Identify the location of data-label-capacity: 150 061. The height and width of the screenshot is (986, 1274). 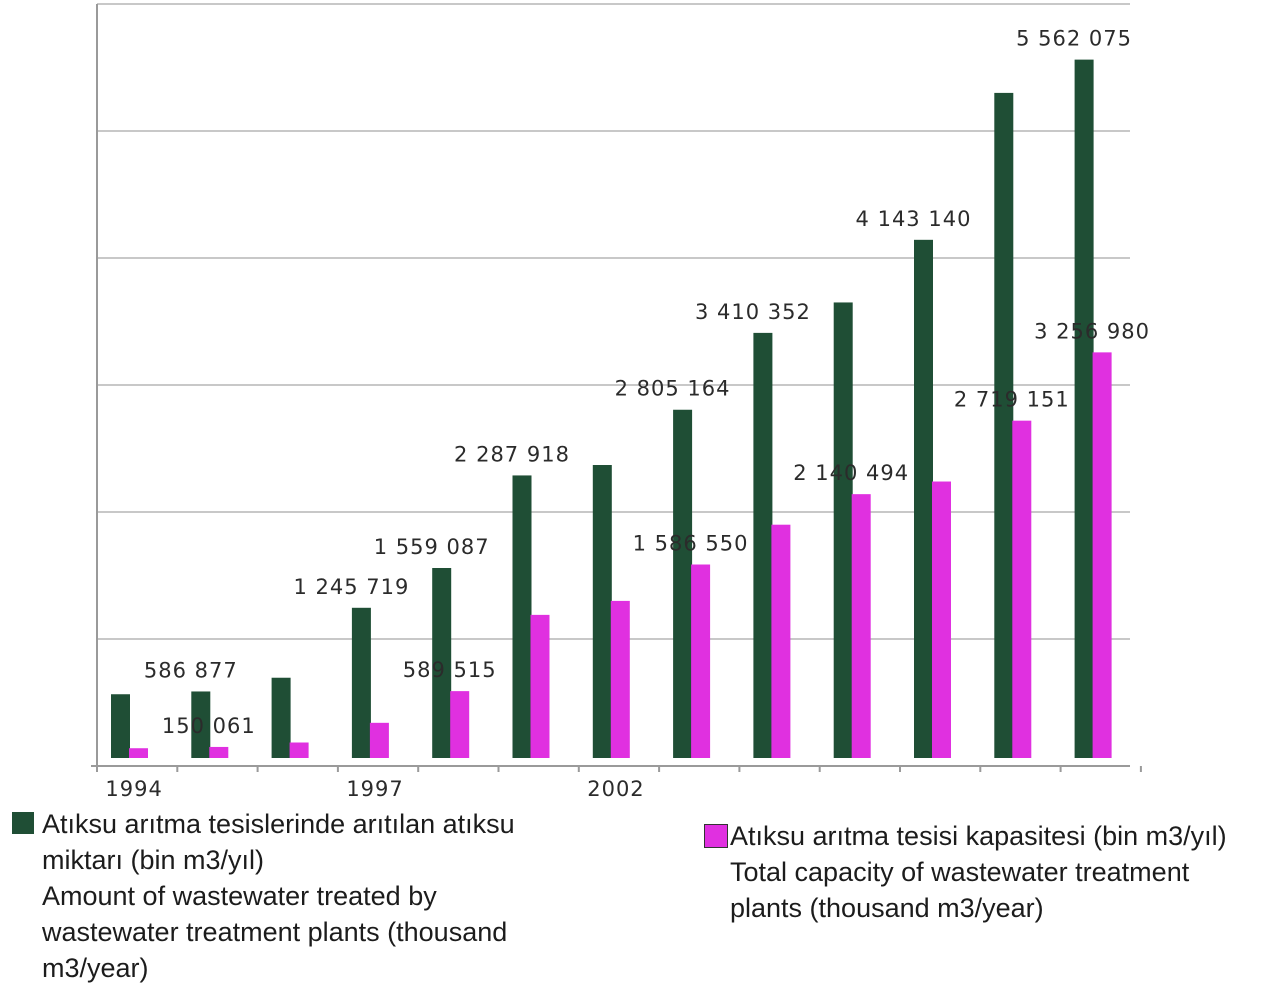
(209, 726).